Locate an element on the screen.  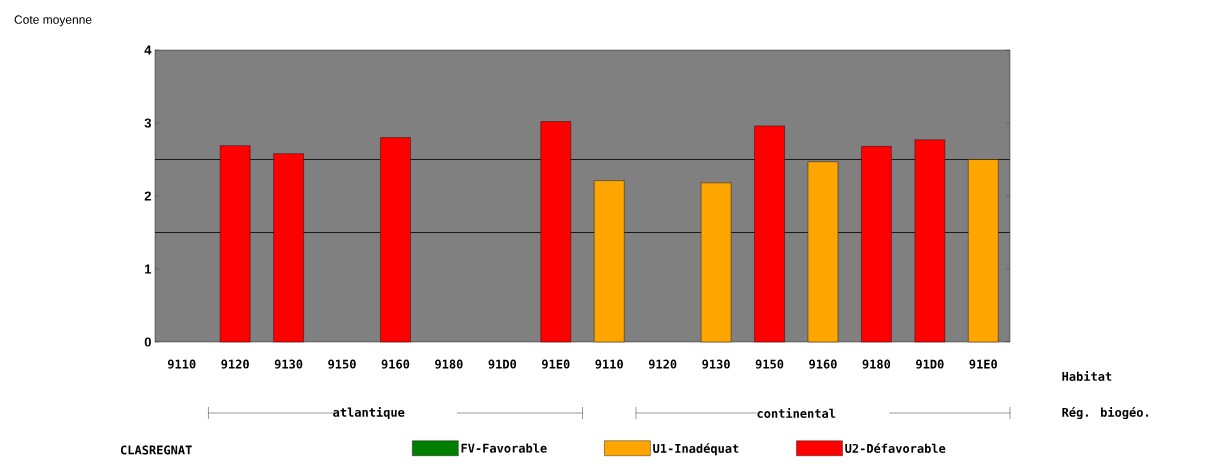
text: Rég. biogéo. is located at coordinates (1105, 413).